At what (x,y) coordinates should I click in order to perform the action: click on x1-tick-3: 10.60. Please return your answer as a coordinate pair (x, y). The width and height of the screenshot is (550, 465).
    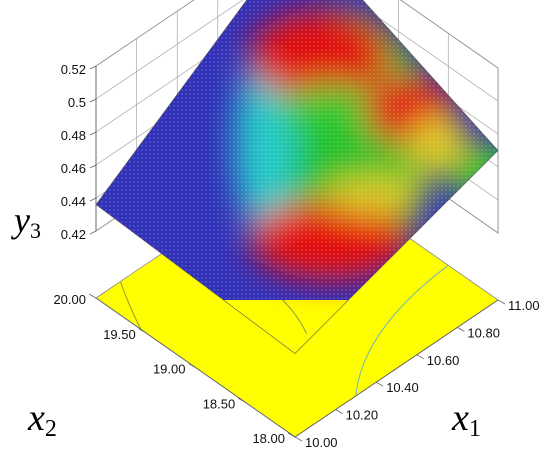
    Looking at the image, I should click on (443, 360).